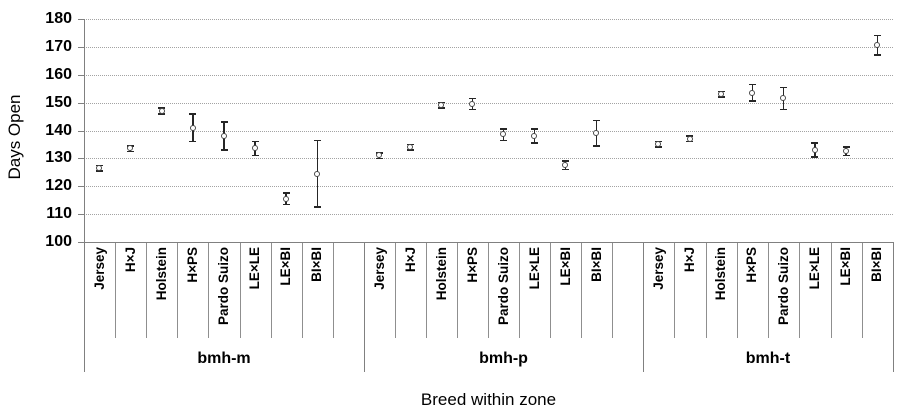 Image resolution: width=900 pixels, height=413 pixels. What do you see at coordinates (503, 358) in the screenshot?
I see `zone-label: bmh-p` at bounding box center [503, 358].